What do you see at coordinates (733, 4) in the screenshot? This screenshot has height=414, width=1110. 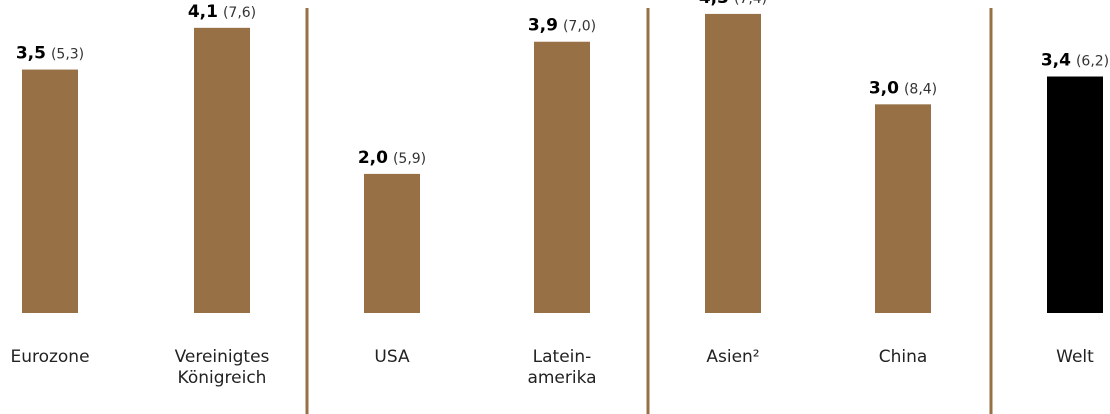 I see `value-label-4: 4,3 (7,4)` at bounding box center [733, 4].